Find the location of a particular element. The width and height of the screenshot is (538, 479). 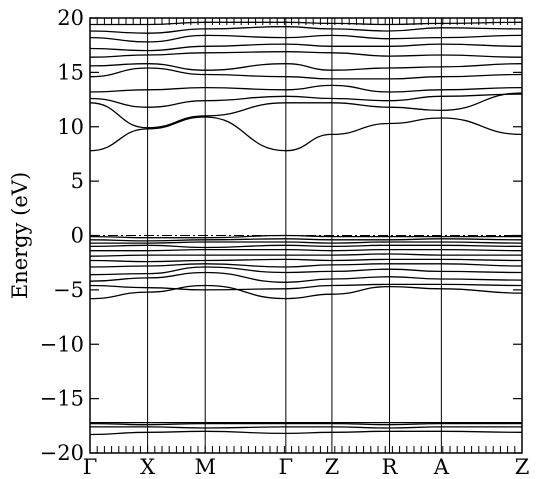

y-tick-label: −15 is located at coordinates (62, 399).